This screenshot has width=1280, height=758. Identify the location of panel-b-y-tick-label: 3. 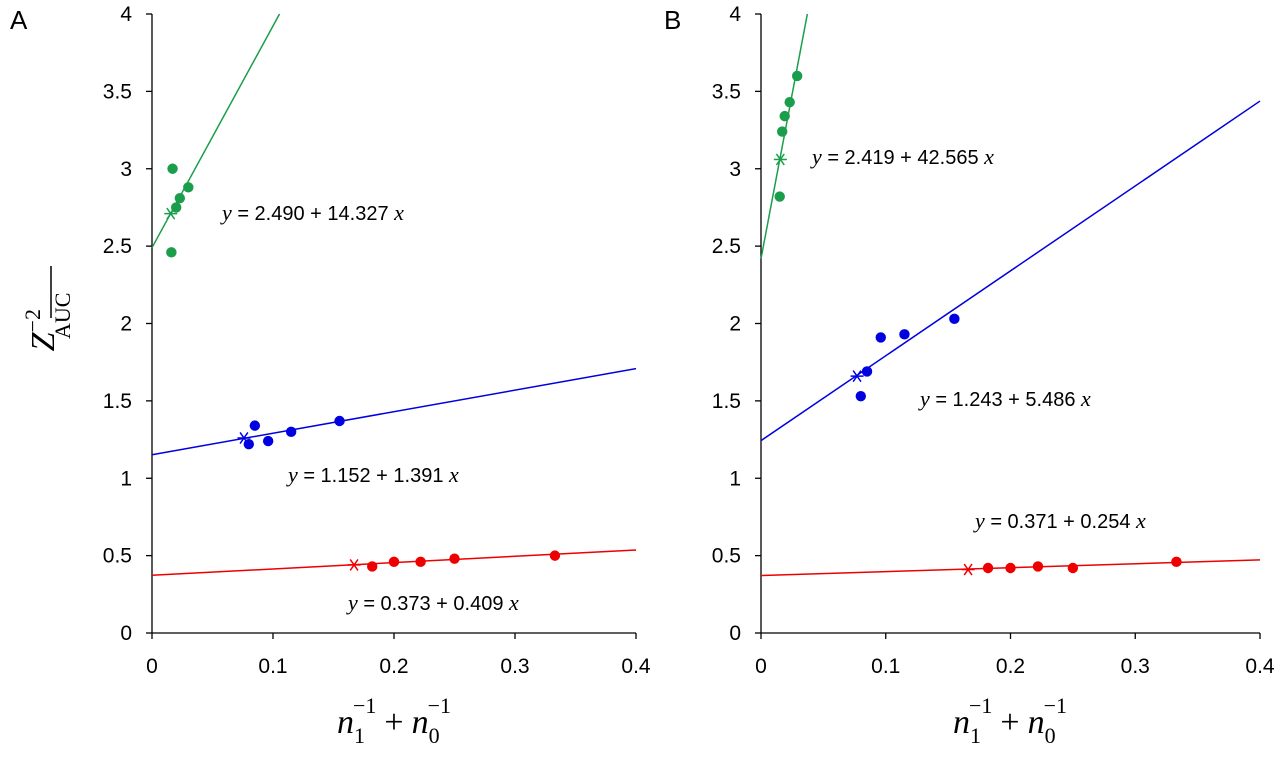
(735, 169).